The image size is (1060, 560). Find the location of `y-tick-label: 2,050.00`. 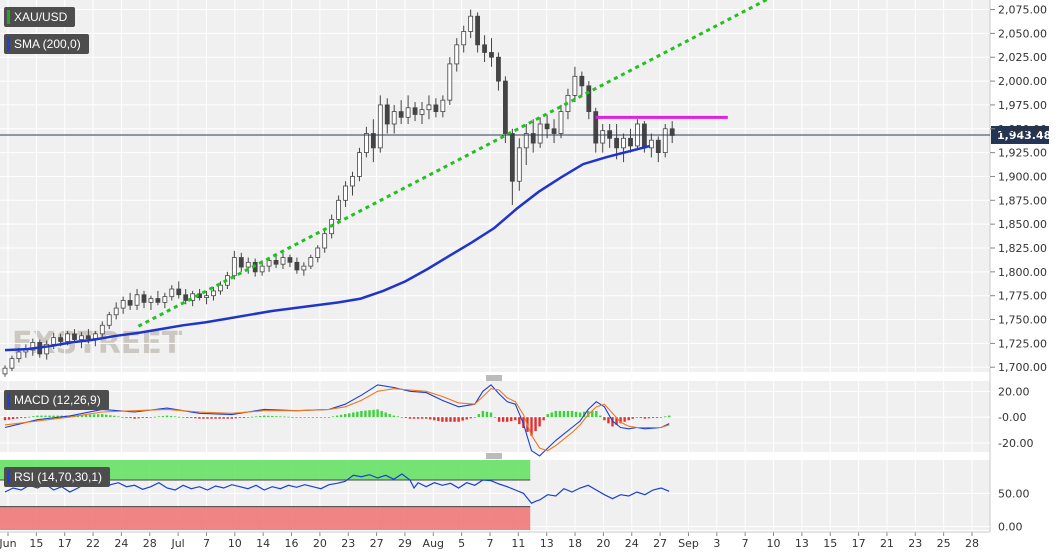

y-tick-label: 2,050.00 is located at coordinates (1022, 33).